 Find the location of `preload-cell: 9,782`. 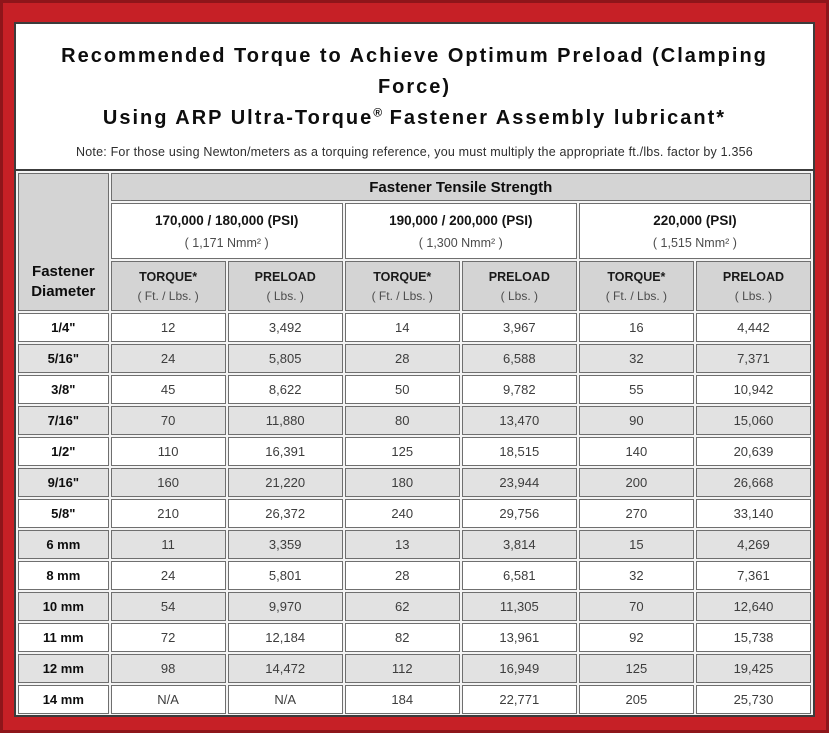

preload-cell: 9,782 is located at coordinates (519, 389).